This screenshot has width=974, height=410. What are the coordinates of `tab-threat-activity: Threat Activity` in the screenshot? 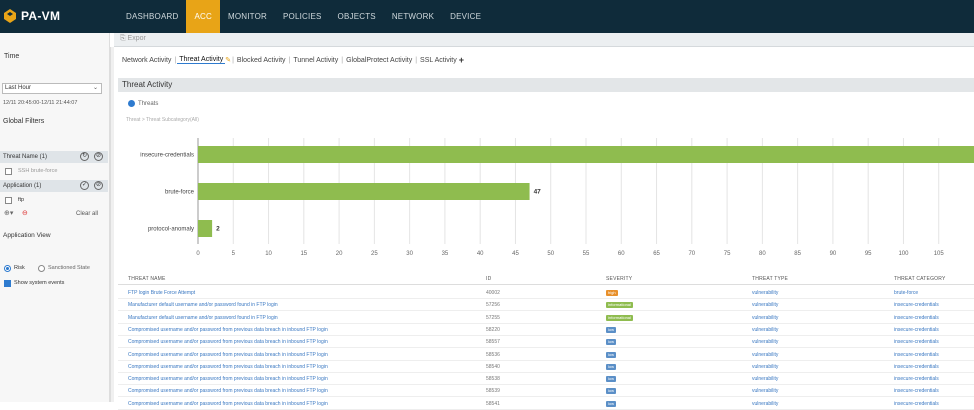 It's located at (201, 60).